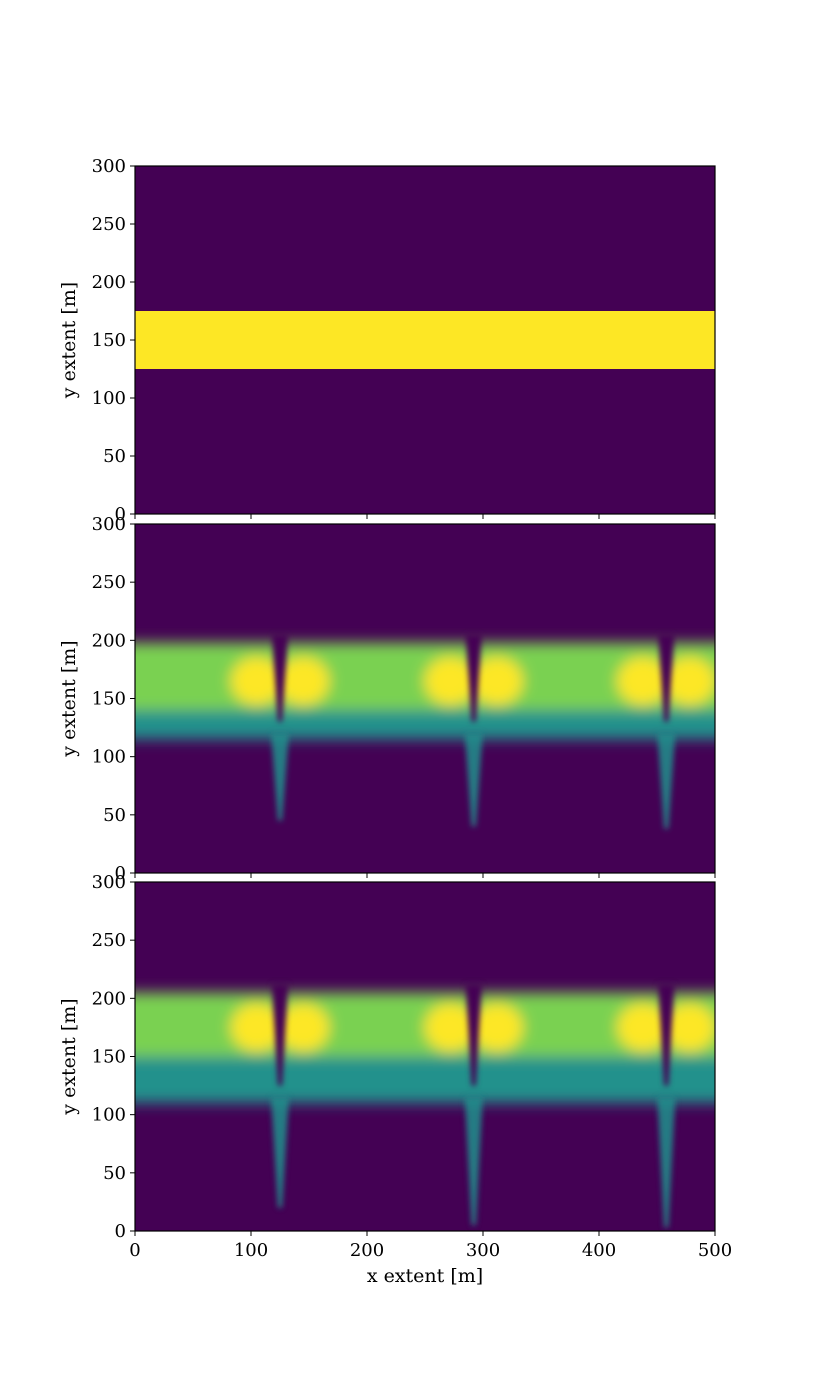  Describe the element at coordinates (599, 1250) in the screenshot. I see `x-tick-label: 400` at that location.